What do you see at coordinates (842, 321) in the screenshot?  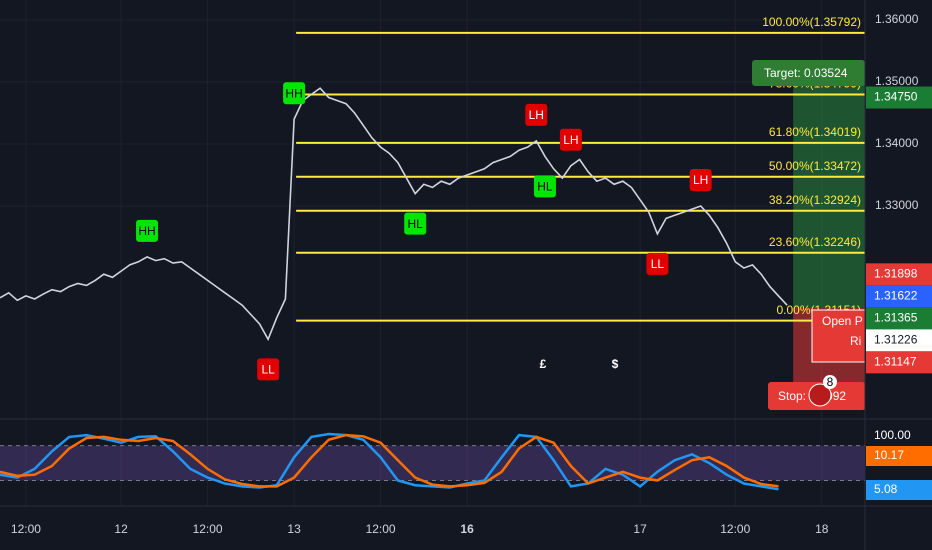 I see `open-text: Open P` at bounding box center [842, 321].